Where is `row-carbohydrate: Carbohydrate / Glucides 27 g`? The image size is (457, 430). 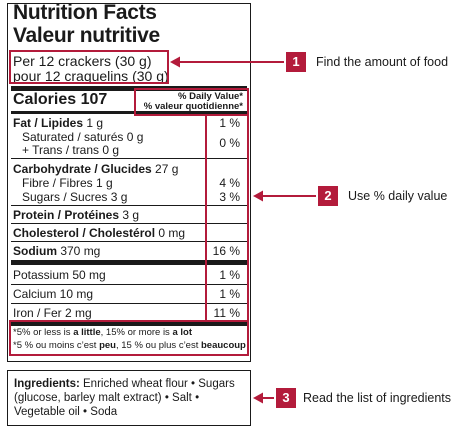
row-carbohydrate: Carbohydrate / Glucides 27 g is located at coordinates (95, 169).